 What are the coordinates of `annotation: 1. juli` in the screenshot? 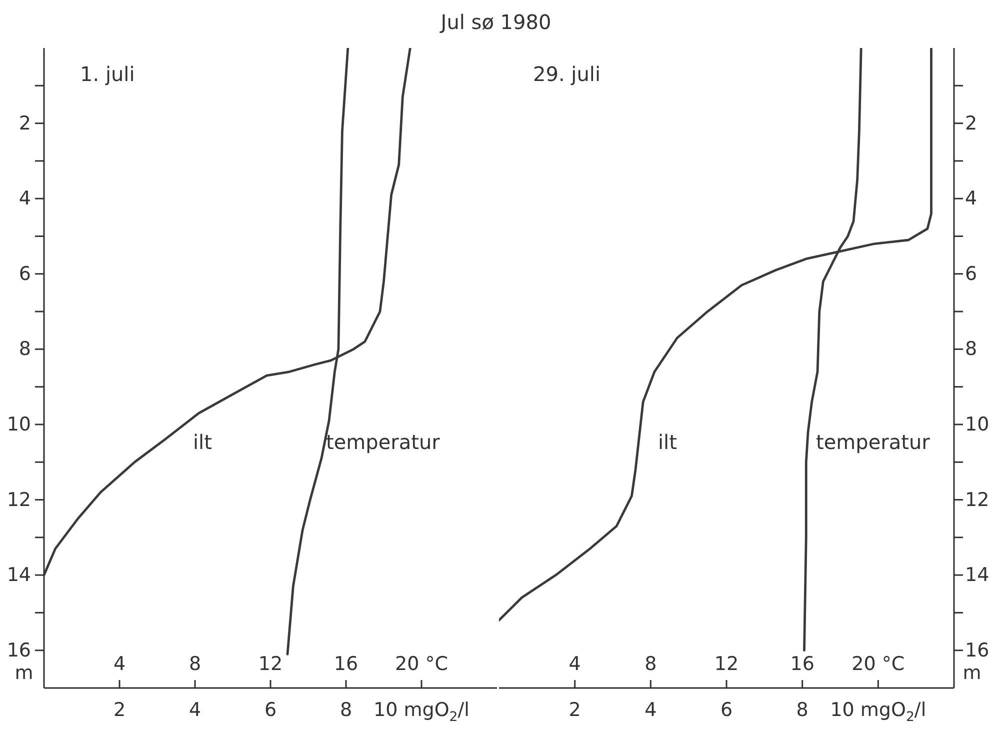 It's located at (107, 74).